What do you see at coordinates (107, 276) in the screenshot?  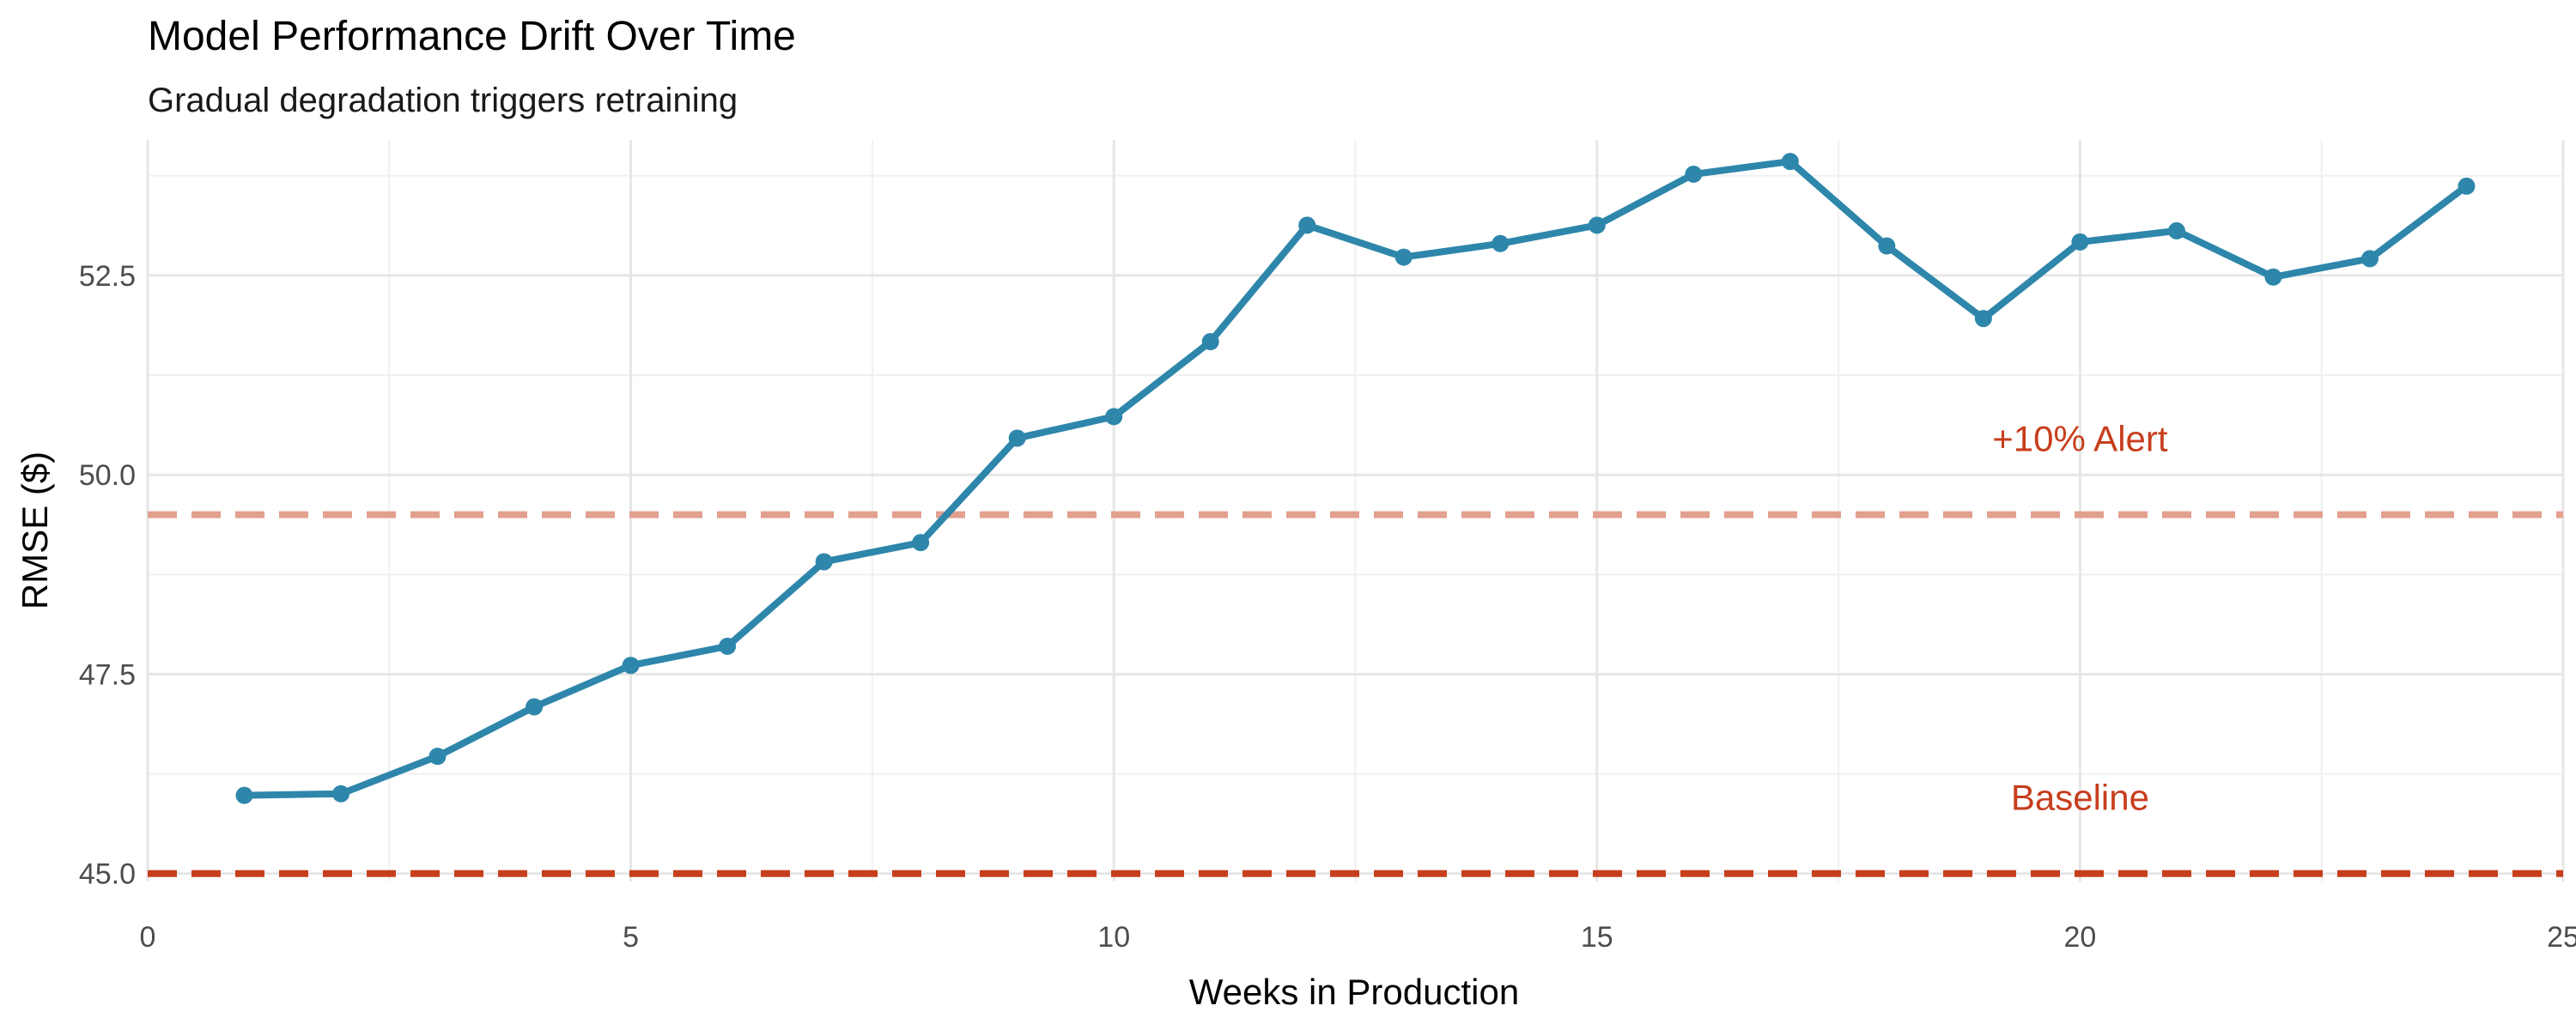 I see `y-tick-label: 52.5` at bounding box center [107, 276].